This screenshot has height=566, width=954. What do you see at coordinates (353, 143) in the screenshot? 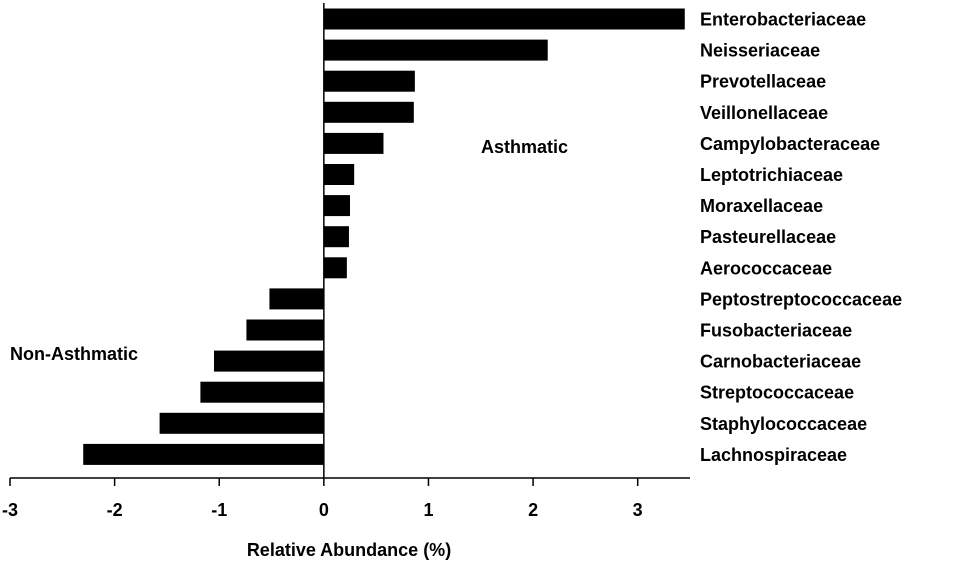
I see `bar-campylobacteraceae` at bounding box center [353, 143].